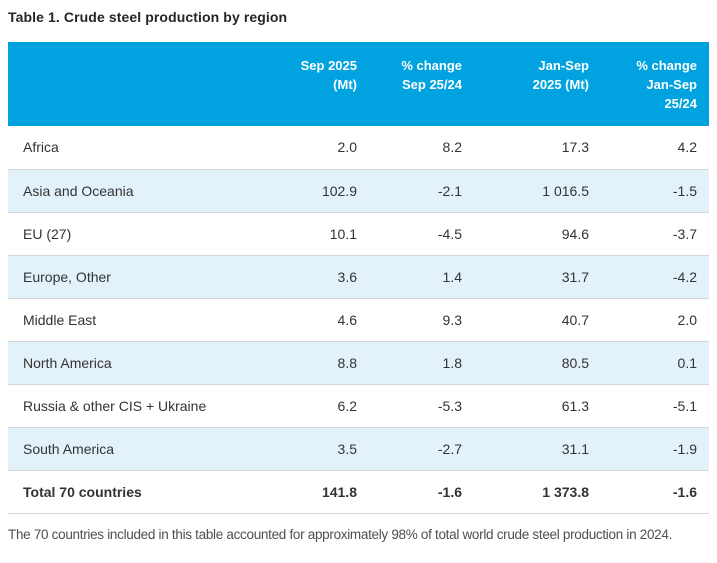 The width and height of the screenshot is (717, 563). What do you see at coordinates (537, 84) in the screenshot?
I see `header-jan-sep-2025-mt: Jan-Sep 2025 (Mt)` at bounding box center [537, 84].